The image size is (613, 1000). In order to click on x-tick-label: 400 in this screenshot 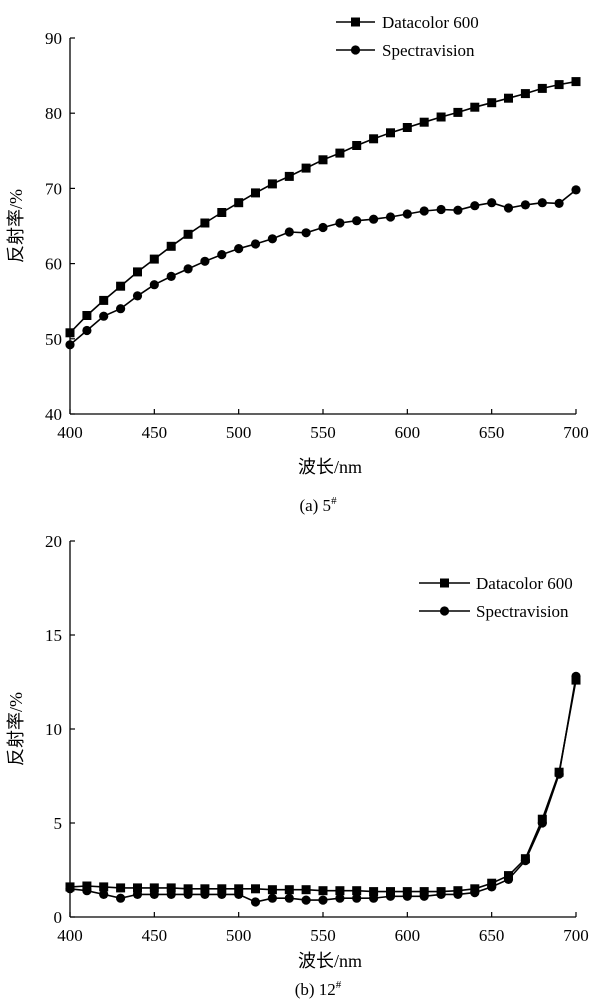, I will do `click(70, 432)`.